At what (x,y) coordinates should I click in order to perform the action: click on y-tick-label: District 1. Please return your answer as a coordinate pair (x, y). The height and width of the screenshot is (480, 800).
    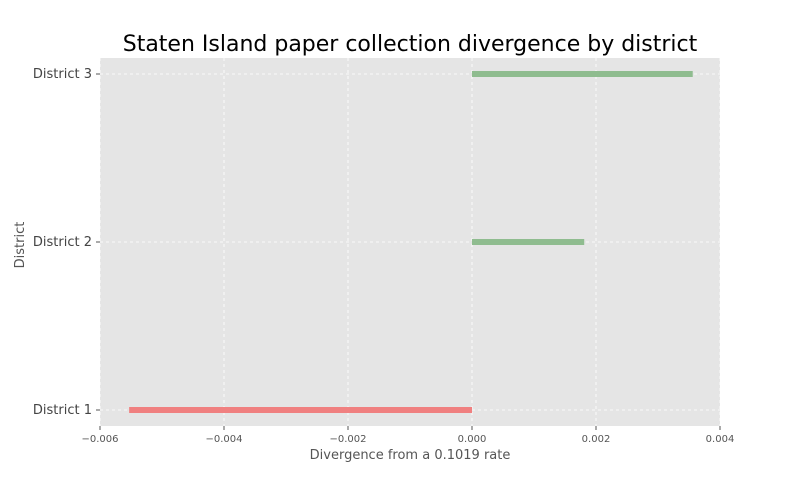
    Looking at the image, I should click on (62, 410).